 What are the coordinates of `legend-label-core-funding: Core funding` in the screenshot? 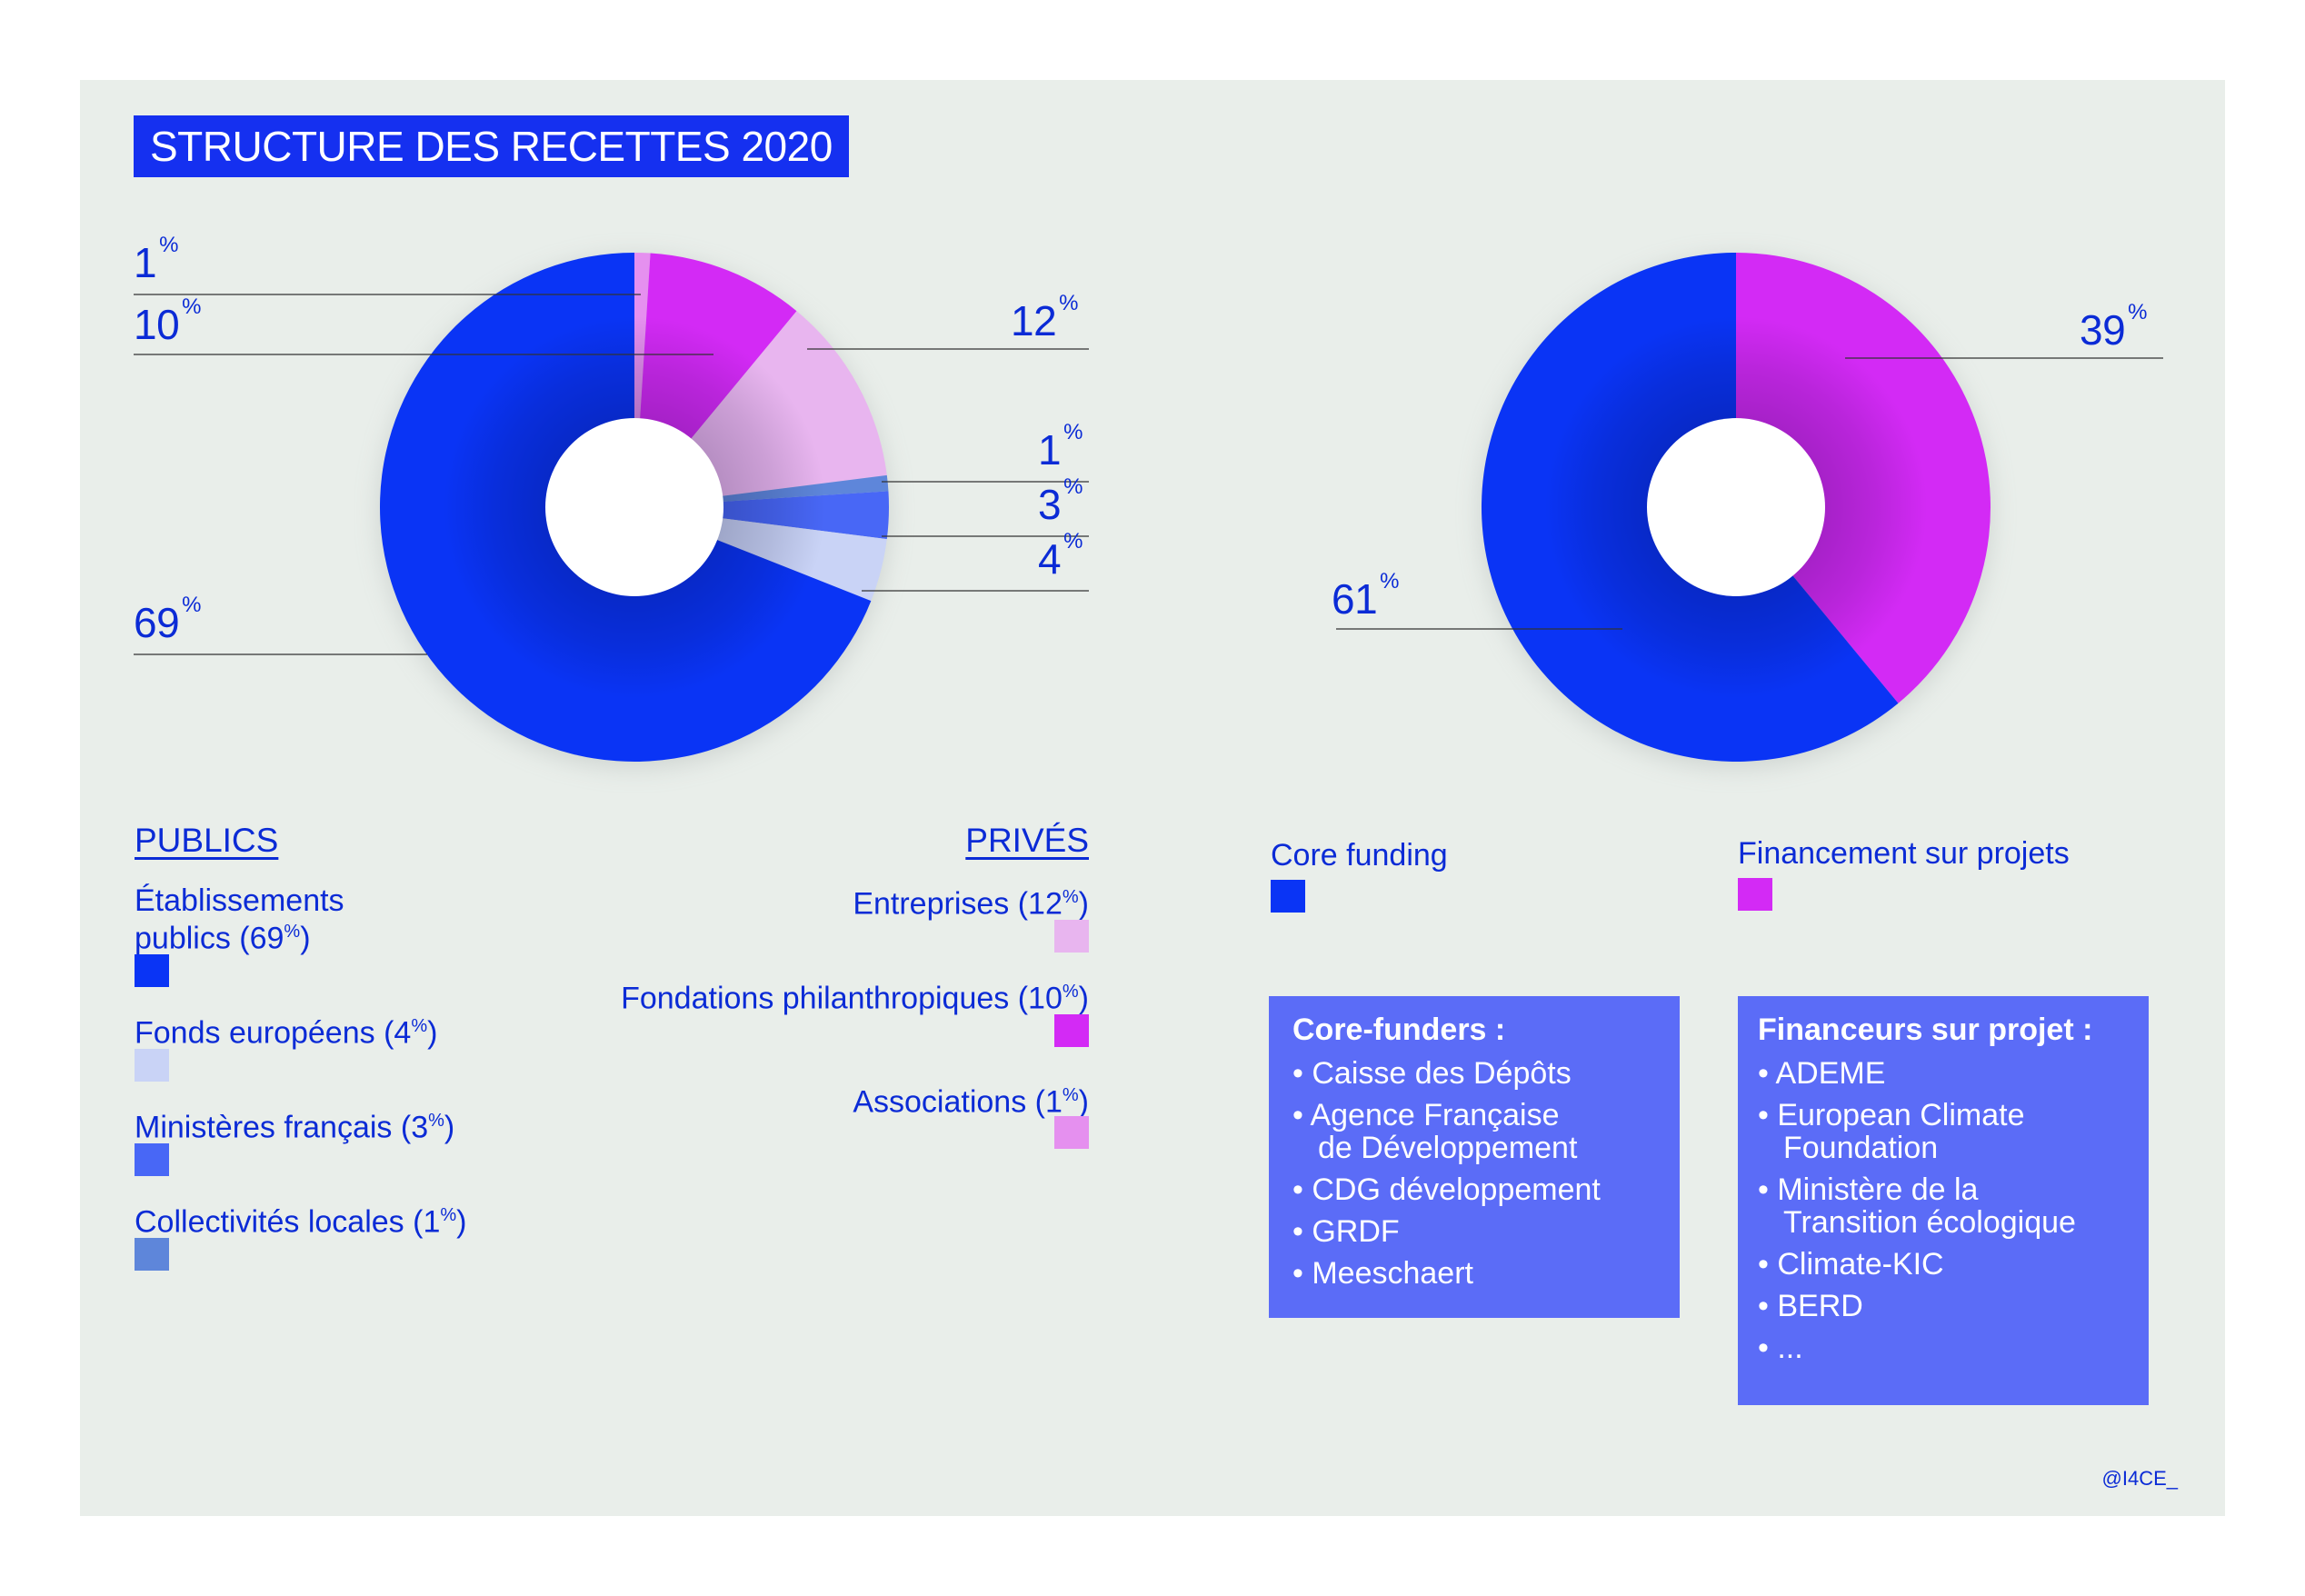 It's located at (1359, 855).